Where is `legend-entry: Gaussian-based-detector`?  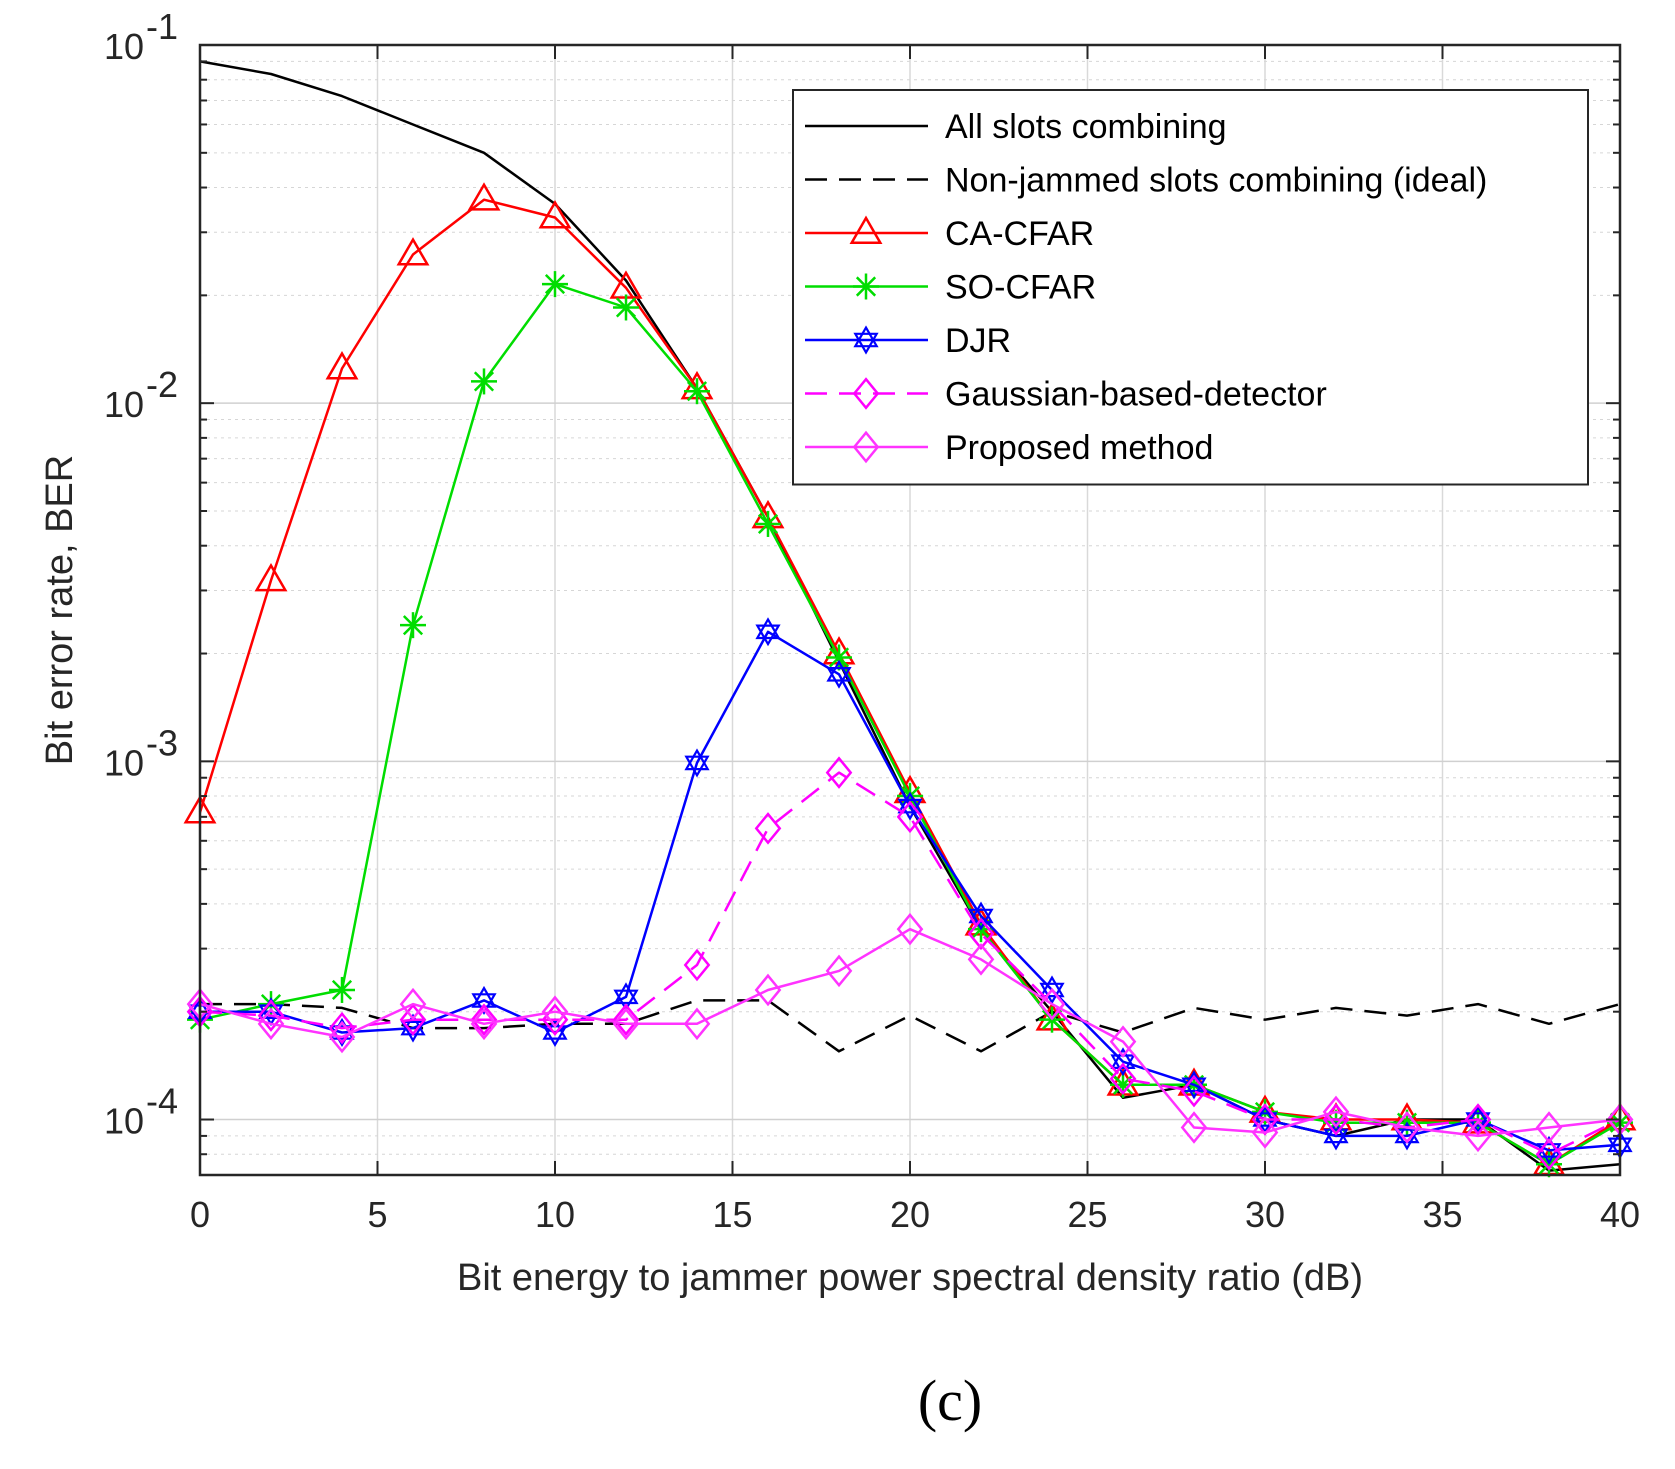 legend-entry: Gaussian-based-detector is located at coordinates (1066, 395).